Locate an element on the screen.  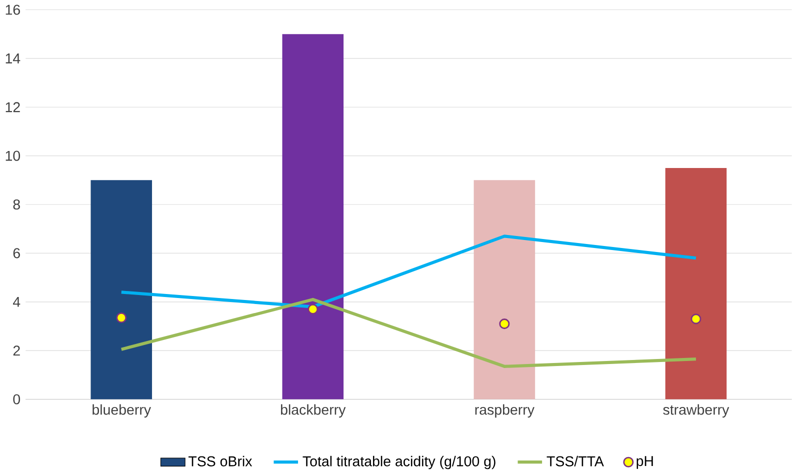
legend-label: Total titratable acidity (g/100 g) is located at coordinates (399, 463).